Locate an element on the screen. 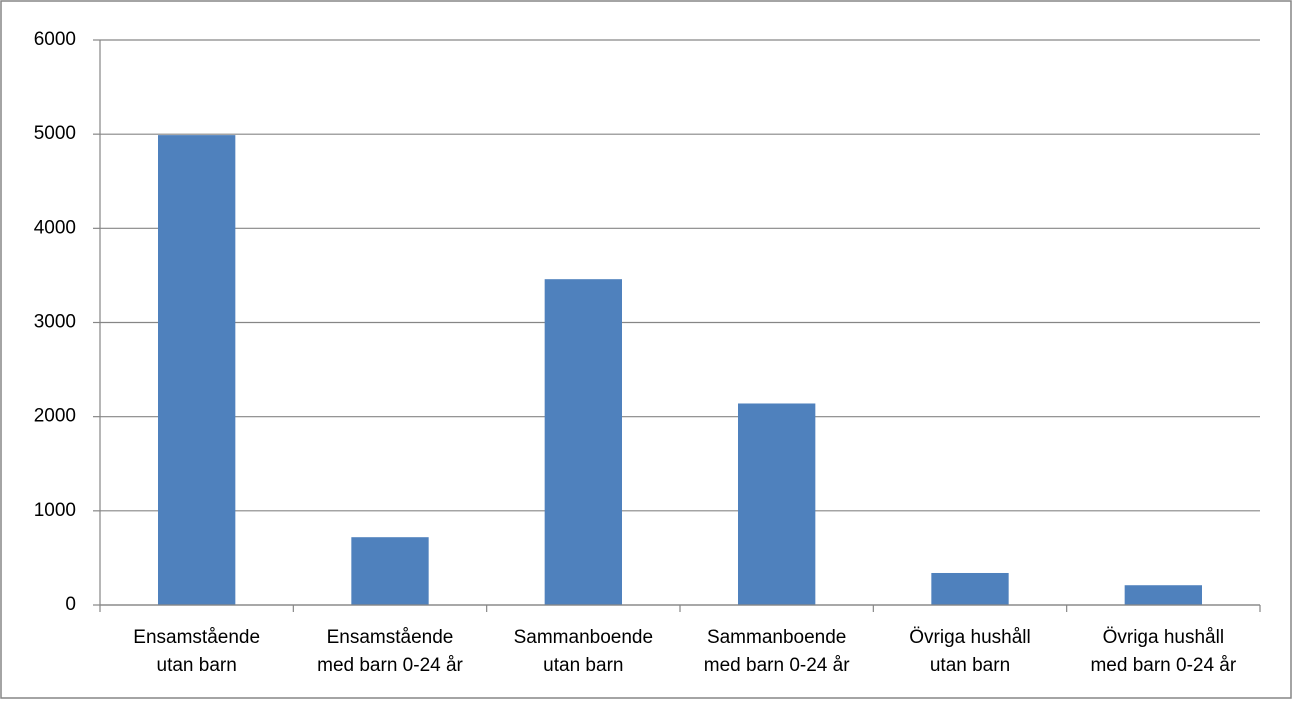 Image resolution: width=1293 pixels, height=705 pixels. y-tick-label: 2000 is located at coordinates (55, 416).